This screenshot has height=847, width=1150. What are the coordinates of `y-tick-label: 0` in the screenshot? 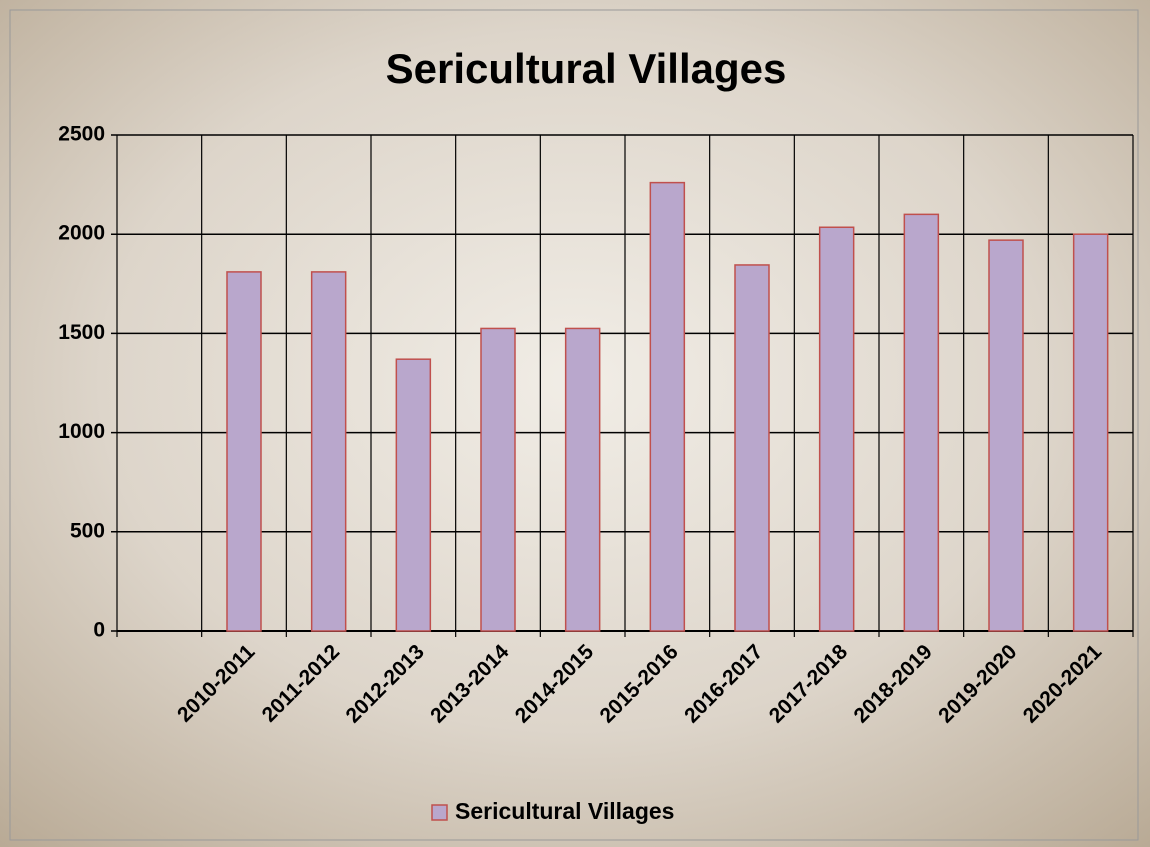 It's located at (99, 630).